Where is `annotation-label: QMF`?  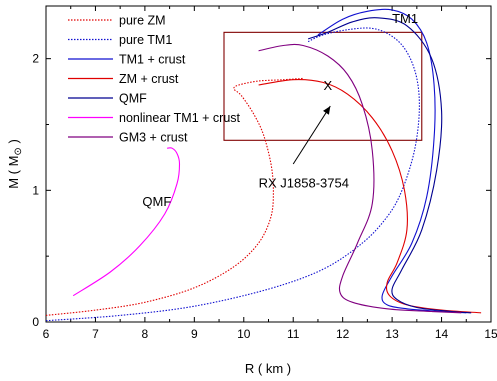 annotation-label: QMF is located at coordinates (156, 201).